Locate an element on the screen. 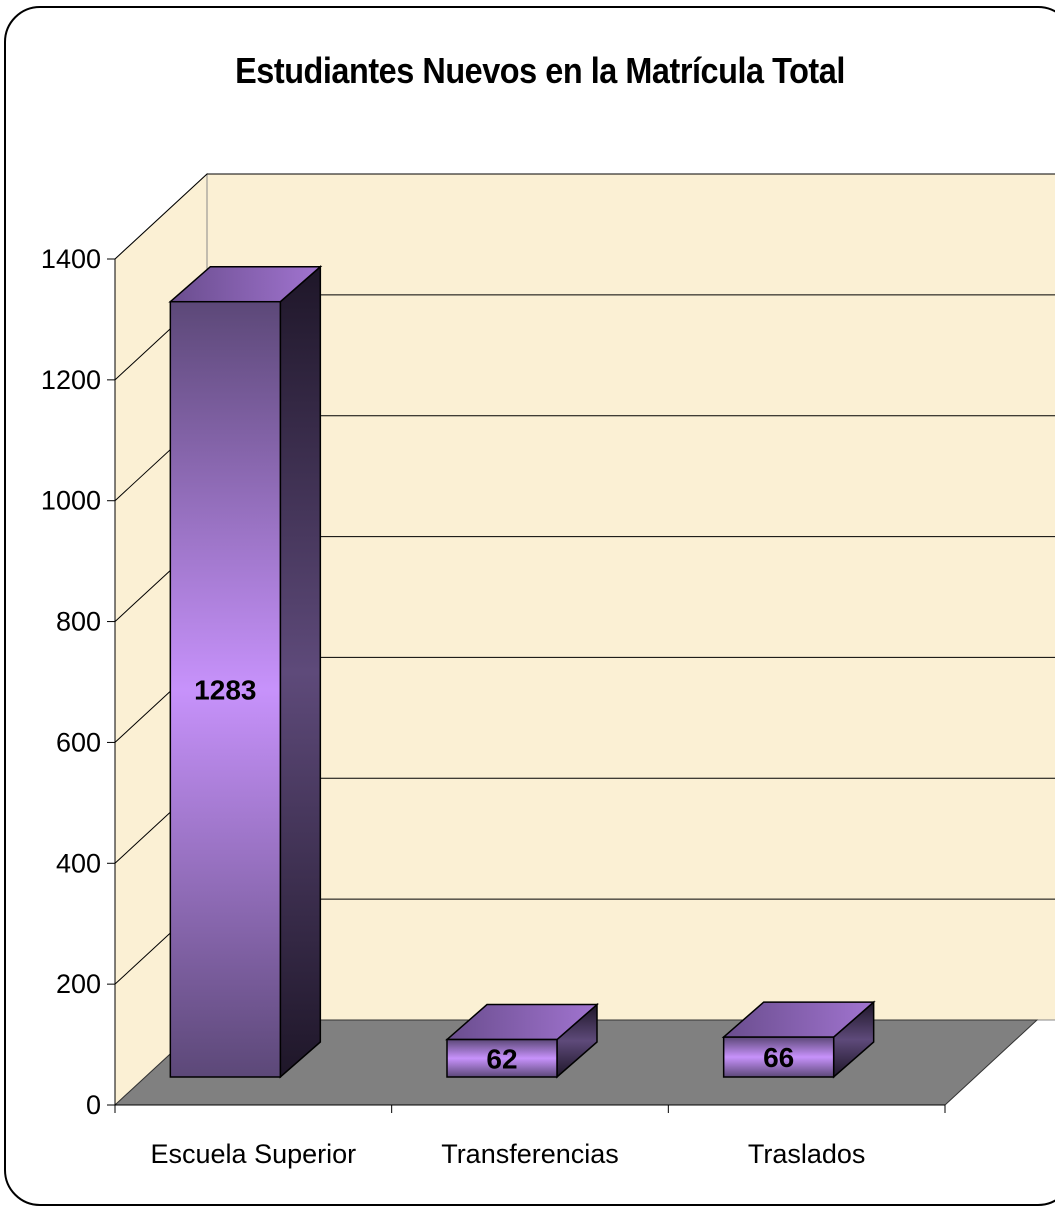 The width and height of the screenshot is (1055, 1213). chart-title: Estudiantes Nuevos en la Matrícula Total is located at coordinates (540, 70).